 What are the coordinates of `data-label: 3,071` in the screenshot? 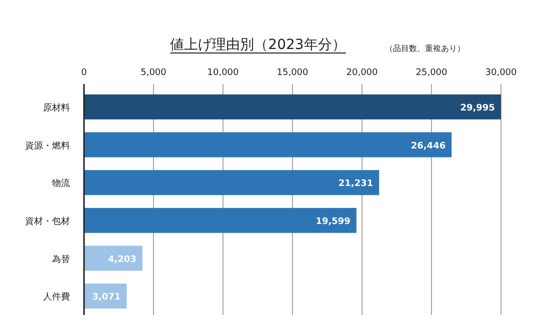 It's located at (106, 297).